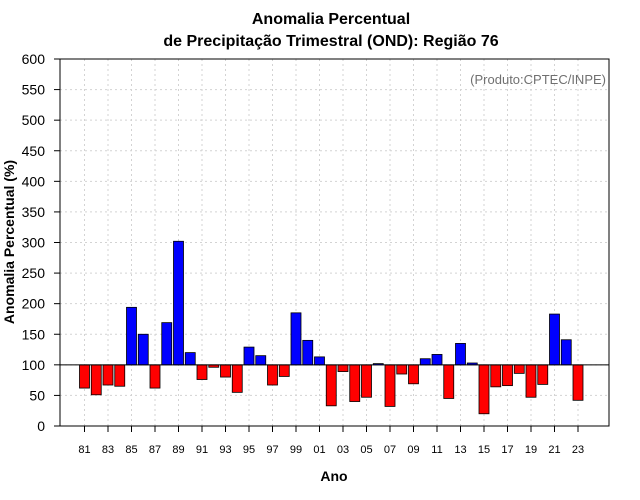  I want to click on x-tick-label: 99, so click(296, 450).